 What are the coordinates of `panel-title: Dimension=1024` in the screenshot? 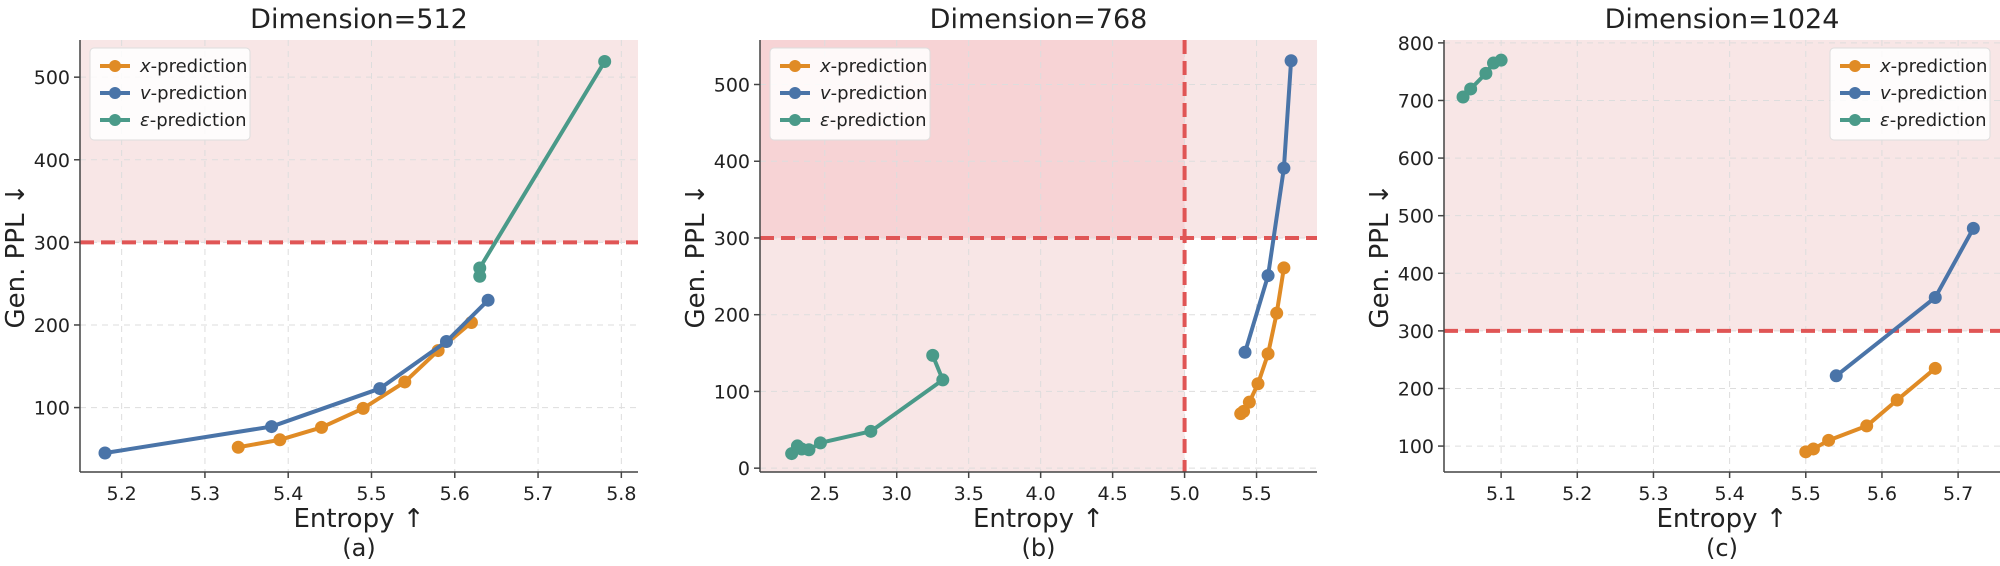 It's located at (1722, 19).